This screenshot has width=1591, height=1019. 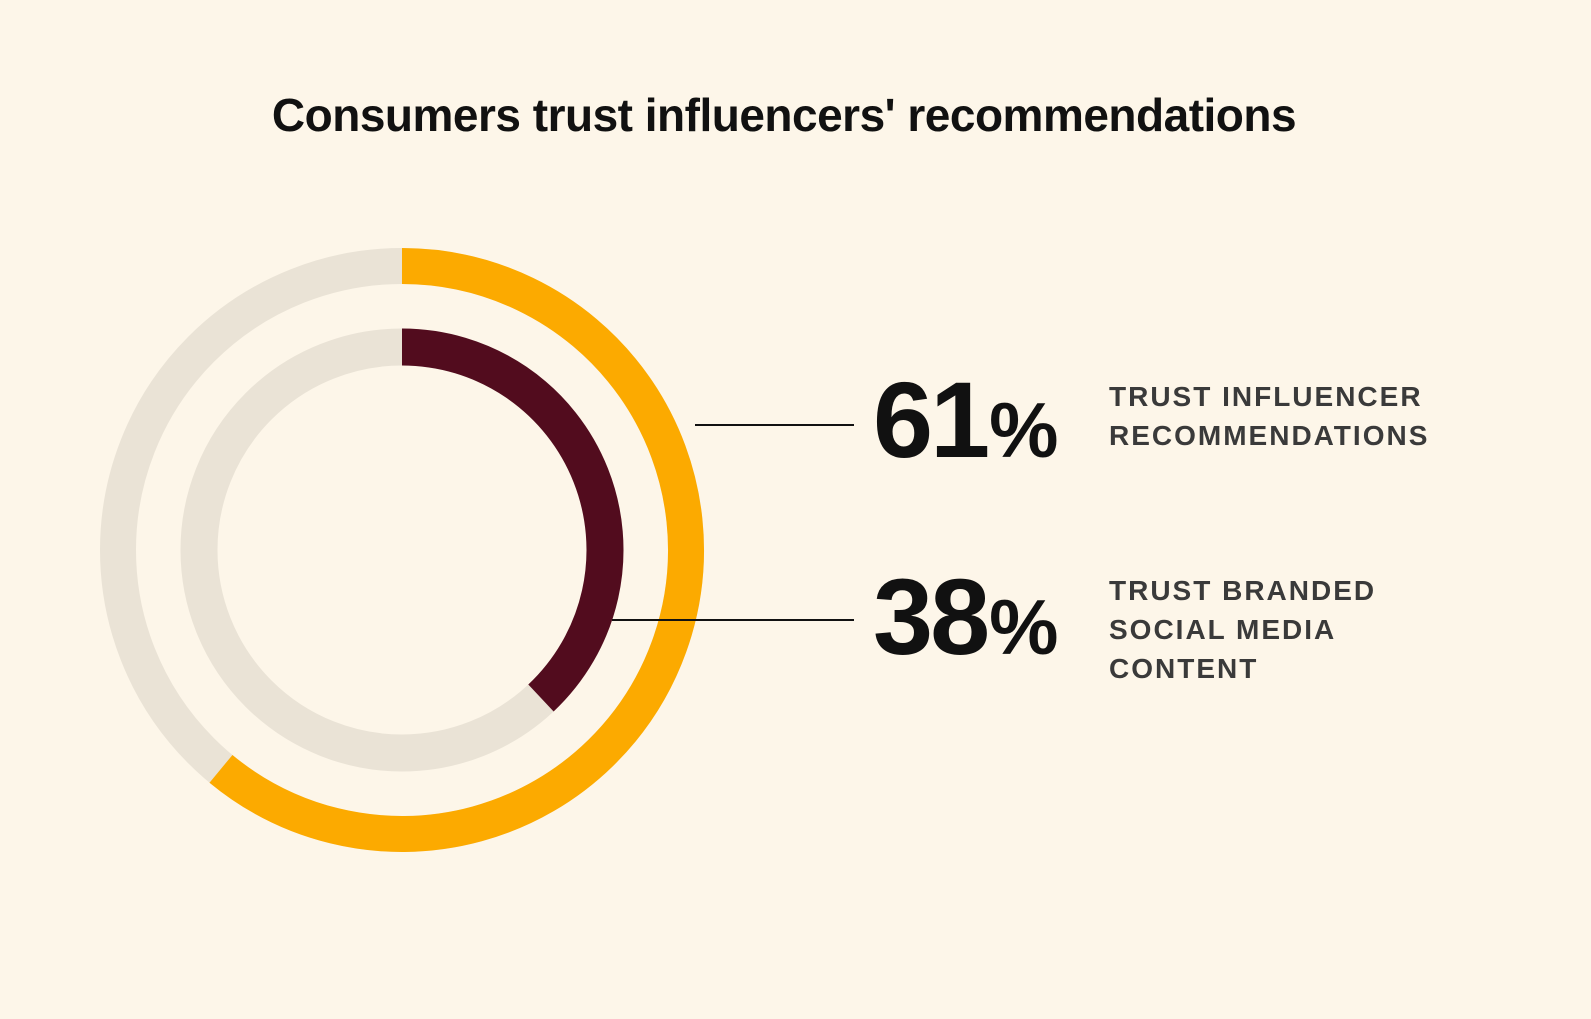 I want to click on branded-label-line-1: TRUST BRANDED, so click(x=1243, y=590).